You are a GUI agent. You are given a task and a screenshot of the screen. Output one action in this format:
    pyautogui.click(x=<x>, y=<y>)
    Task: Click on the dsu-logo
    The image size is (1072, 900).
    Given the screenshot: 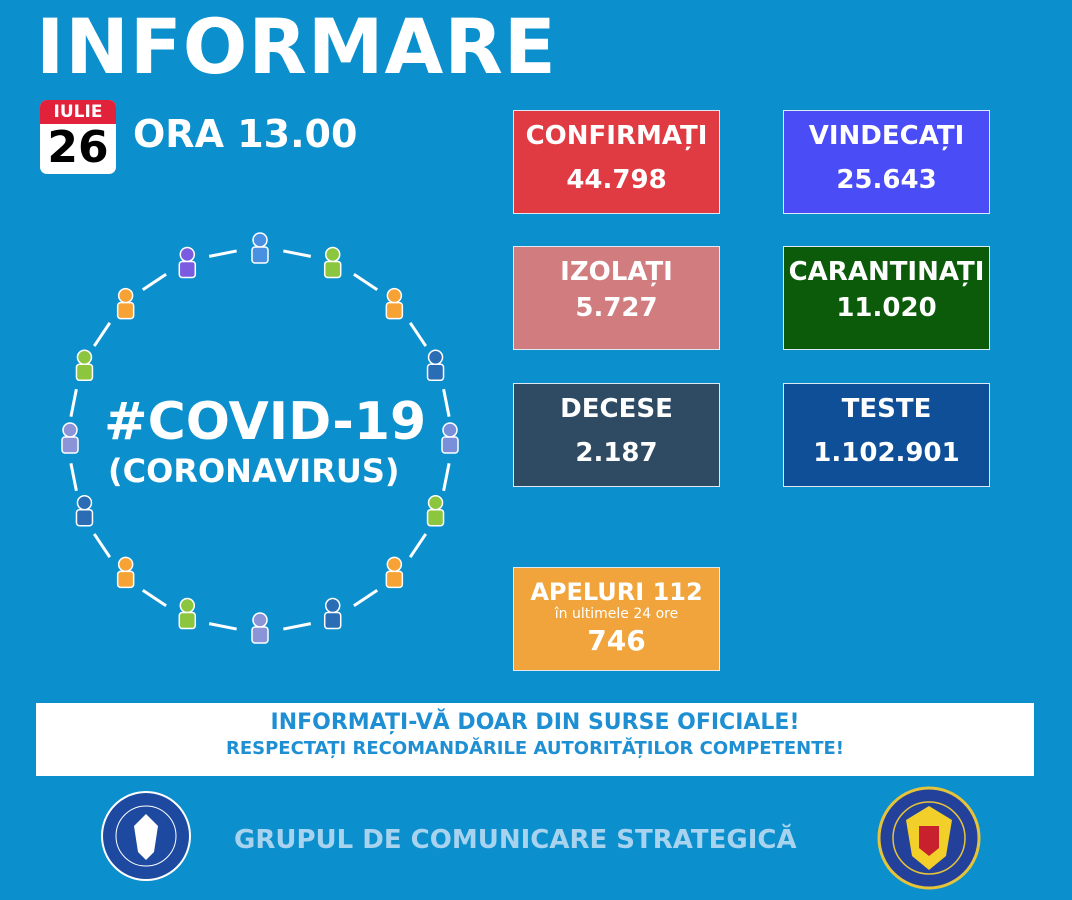 What is the action you would take?
    pyautogui.click(x=929, y=838)
    